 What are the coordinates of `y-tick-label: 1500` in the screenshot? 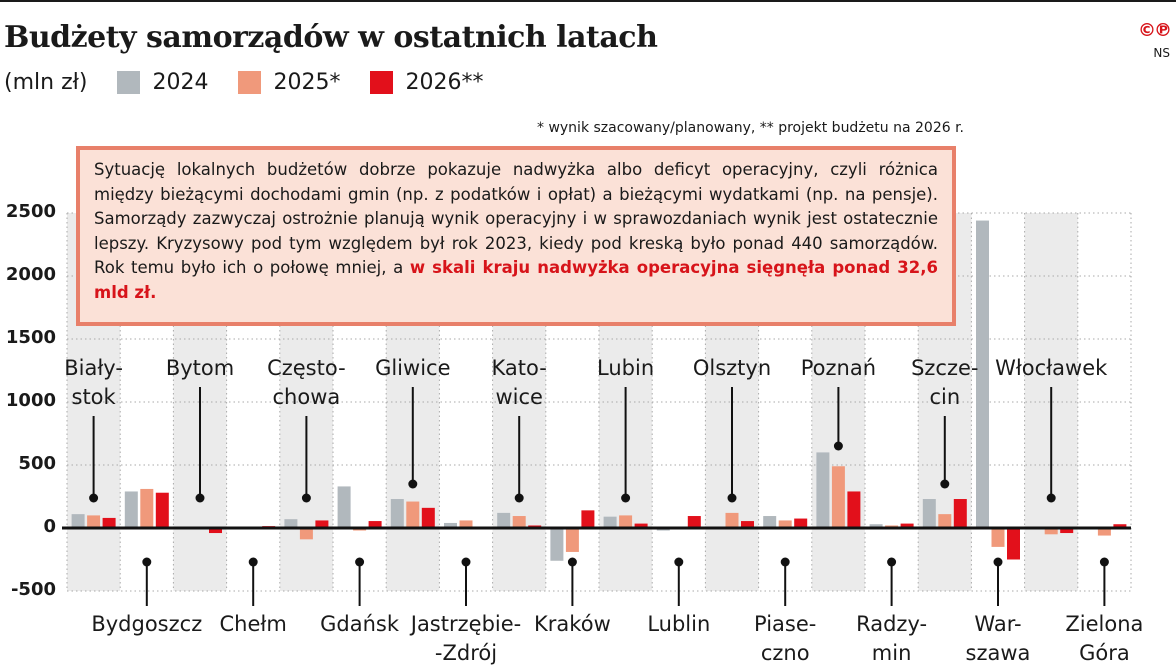 It's located at (30, 337).